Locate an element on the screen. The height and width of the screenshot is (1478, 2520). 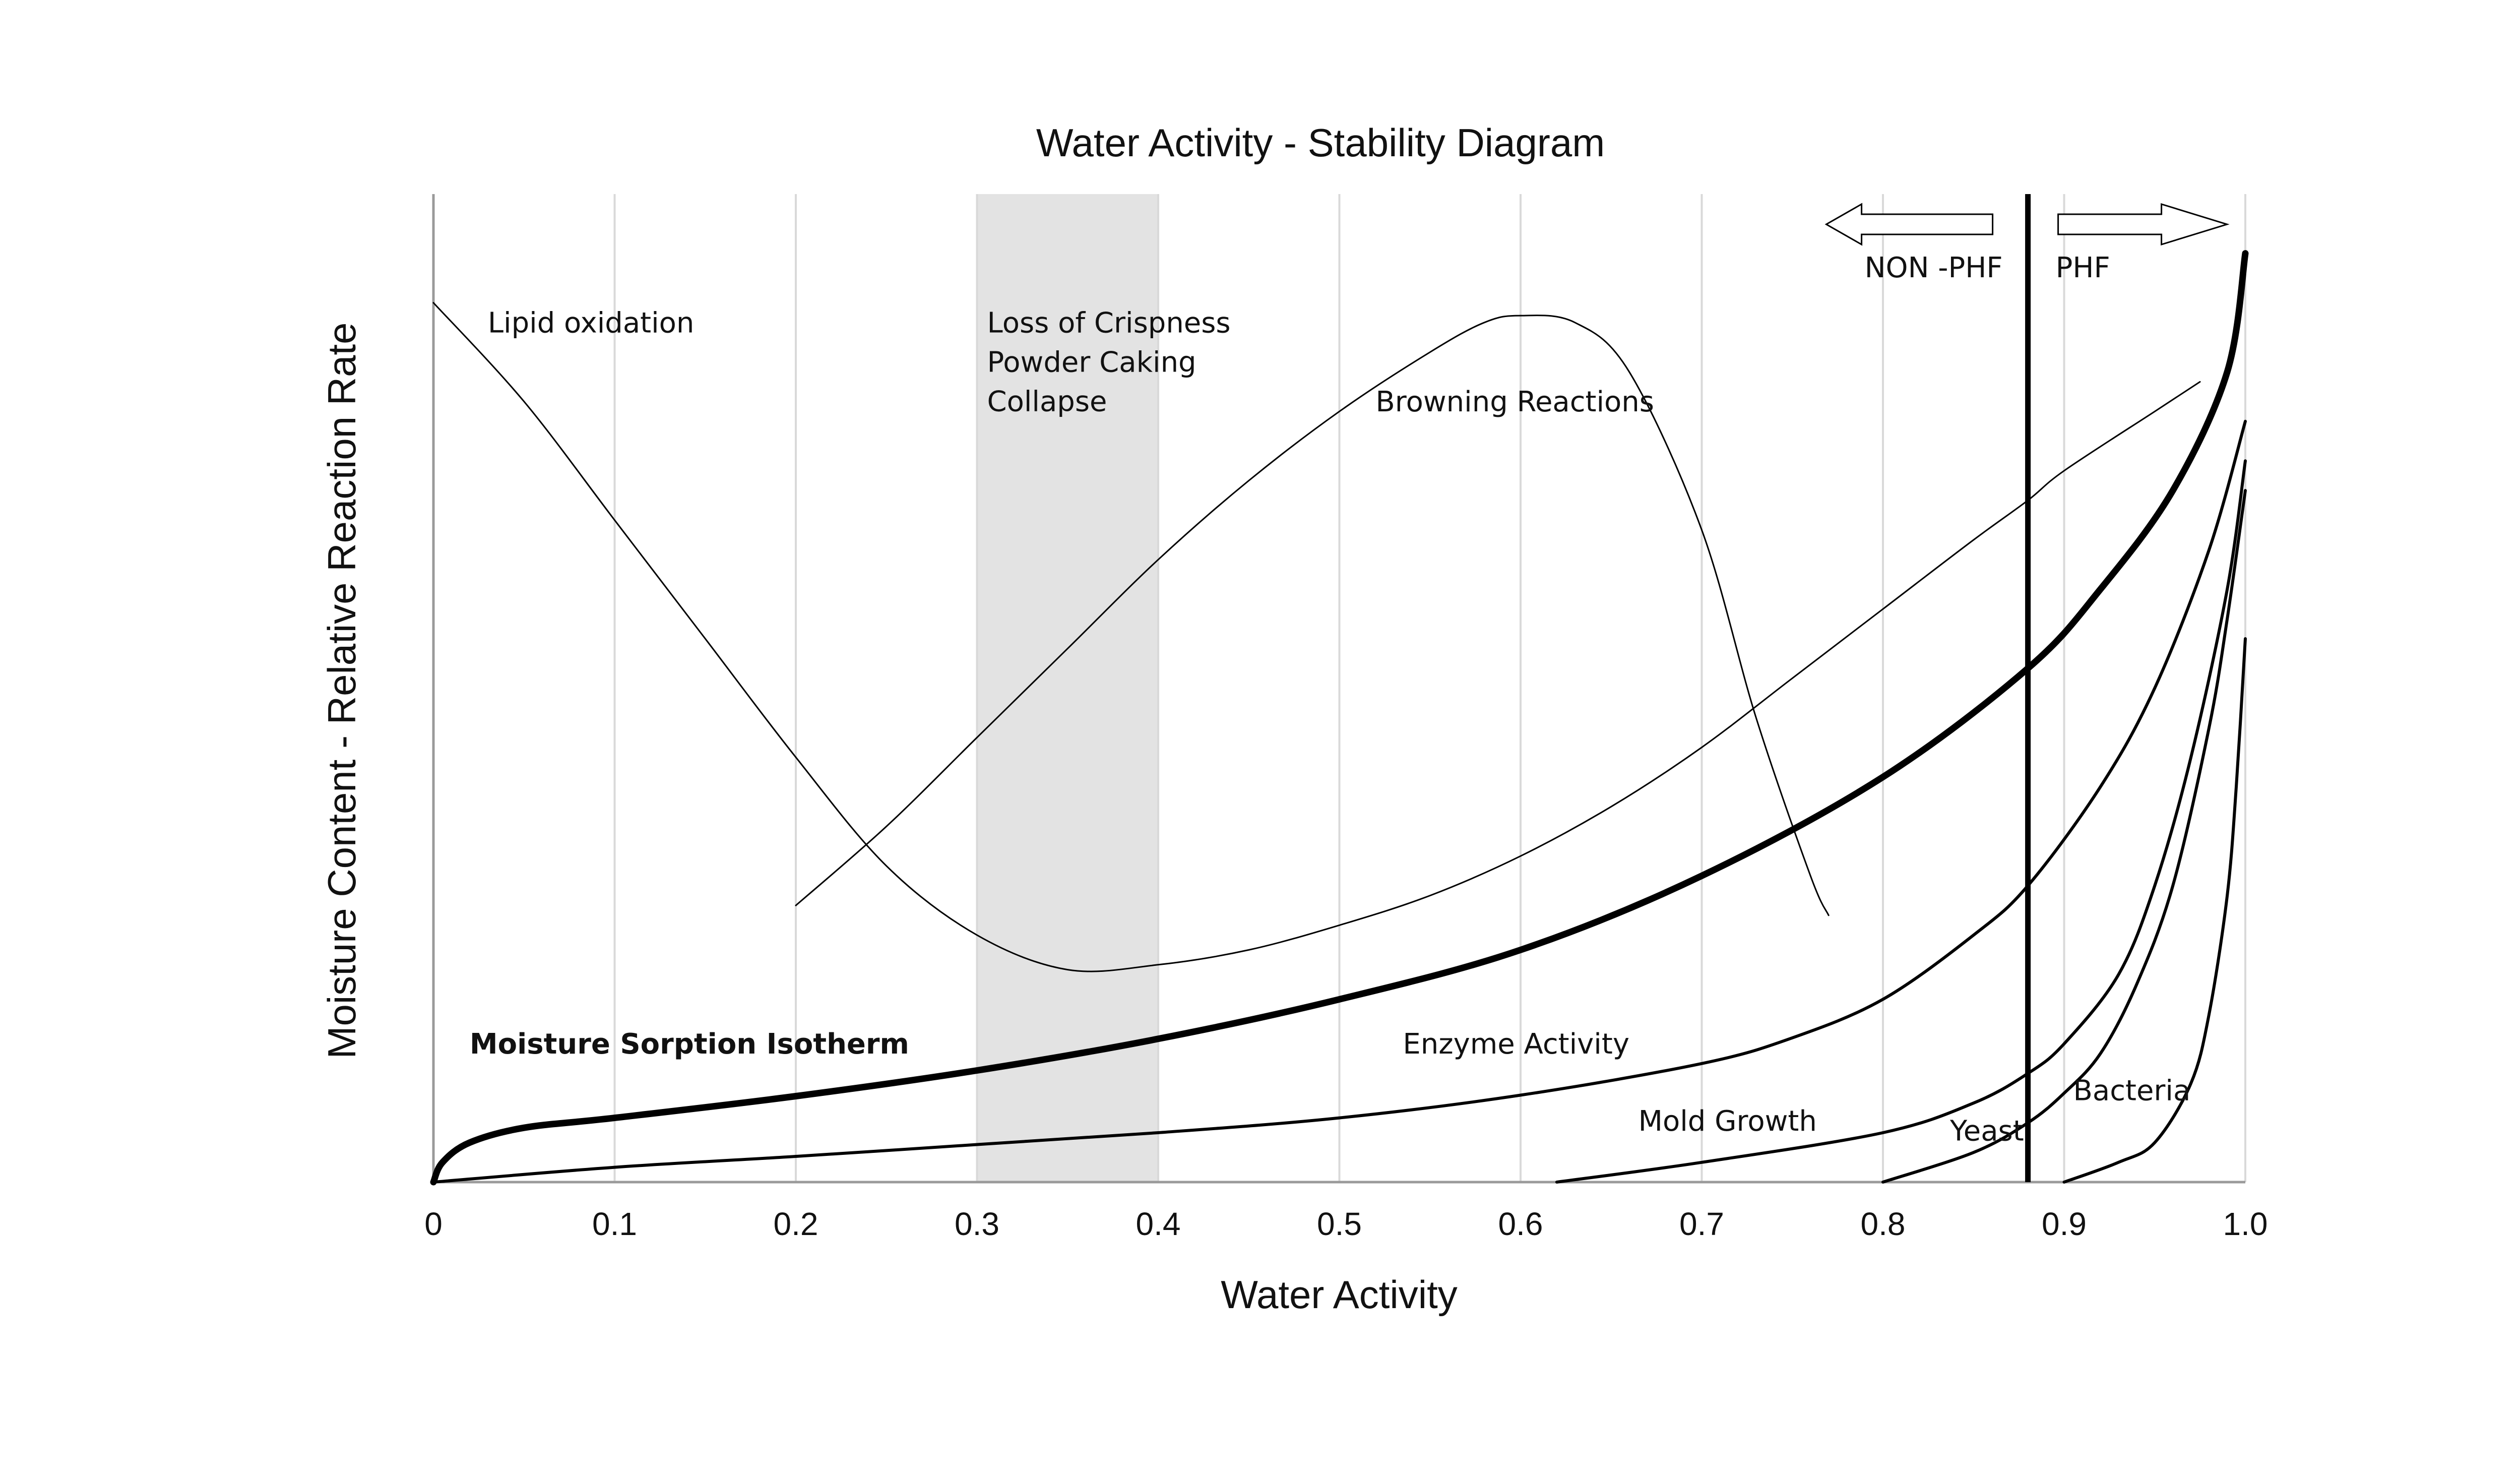
phf-label: PHF is located at coordinates (2083, 268).